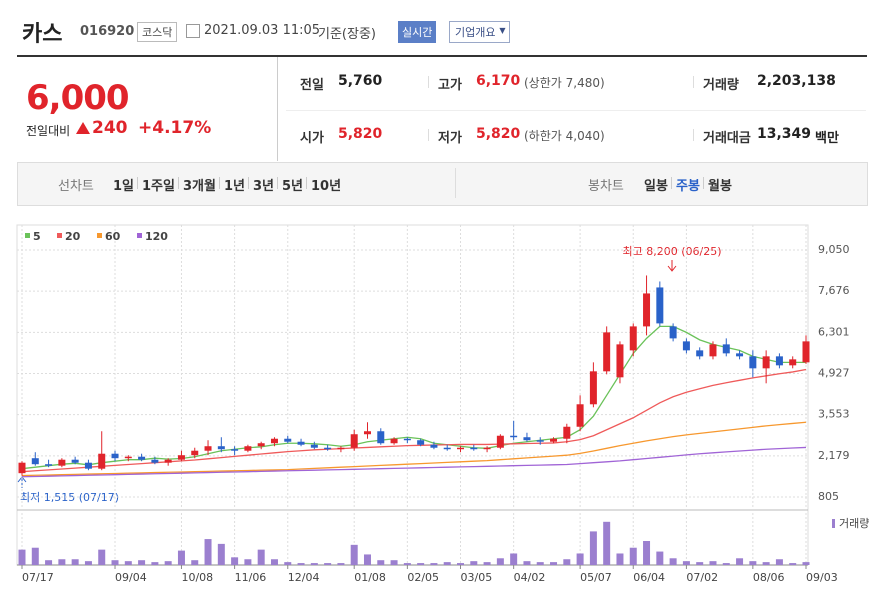  I want to click on legend-label: 5, so click(37, 236).